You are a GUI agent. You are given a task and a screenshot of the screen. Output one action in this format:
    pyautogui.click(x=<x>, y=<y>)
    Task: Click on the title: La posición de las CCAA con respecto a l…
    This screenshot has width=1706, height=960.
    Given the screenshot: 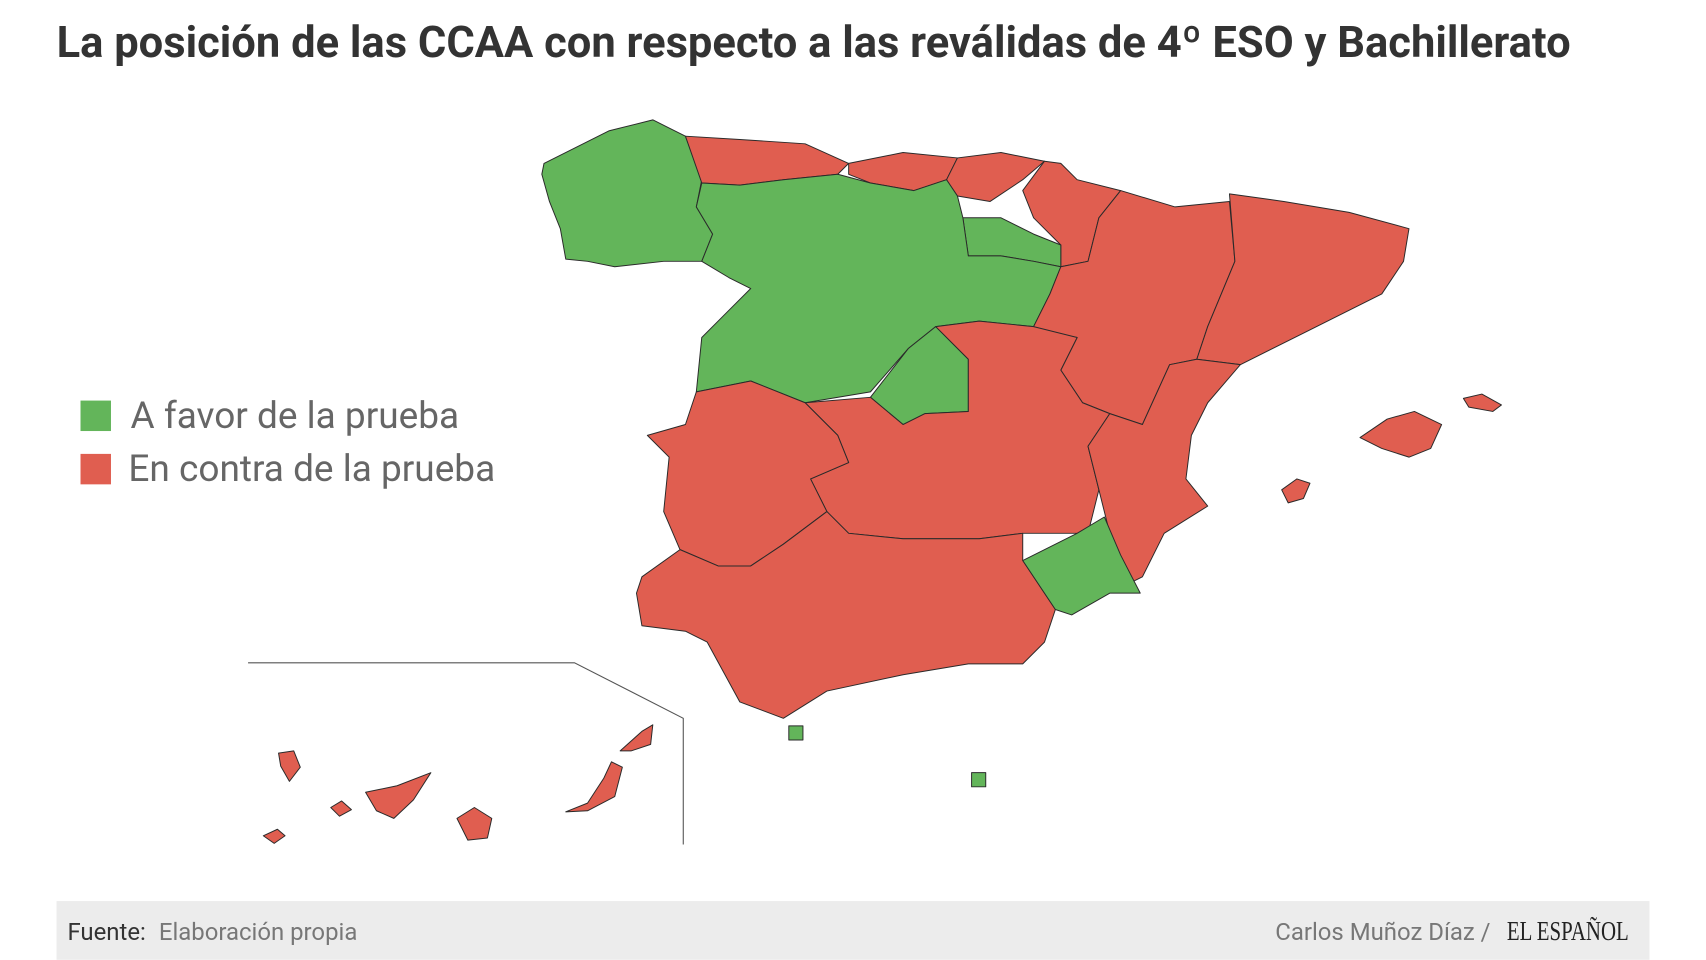 What is the action you would take?
    pyautogui.click(x=814, y=42)
    